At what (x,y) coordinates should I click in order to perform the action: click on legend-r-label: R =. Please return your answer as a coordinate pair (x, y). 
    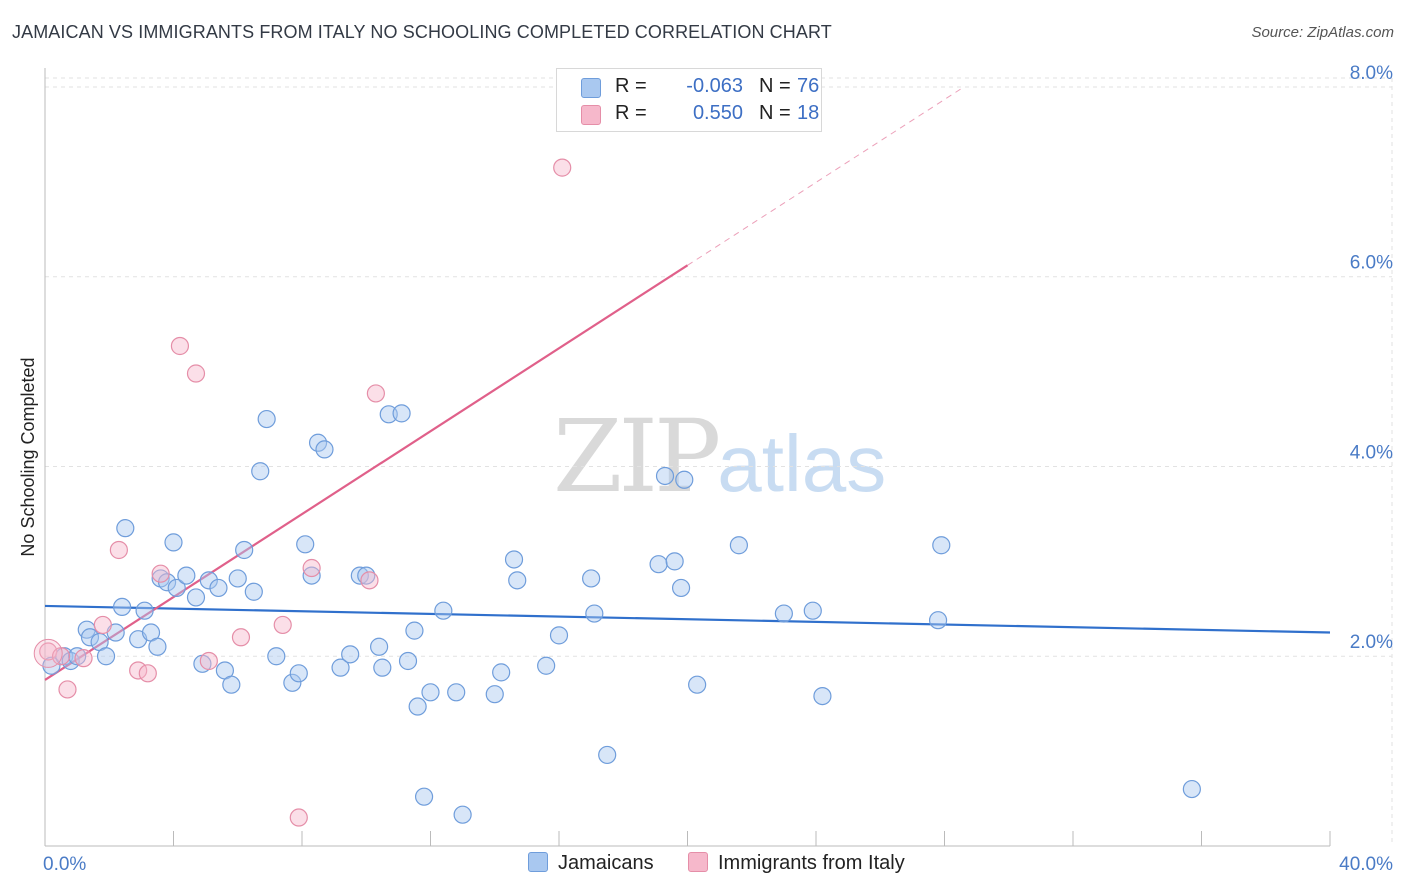
    Looking at the image, I should click on (631, 113).